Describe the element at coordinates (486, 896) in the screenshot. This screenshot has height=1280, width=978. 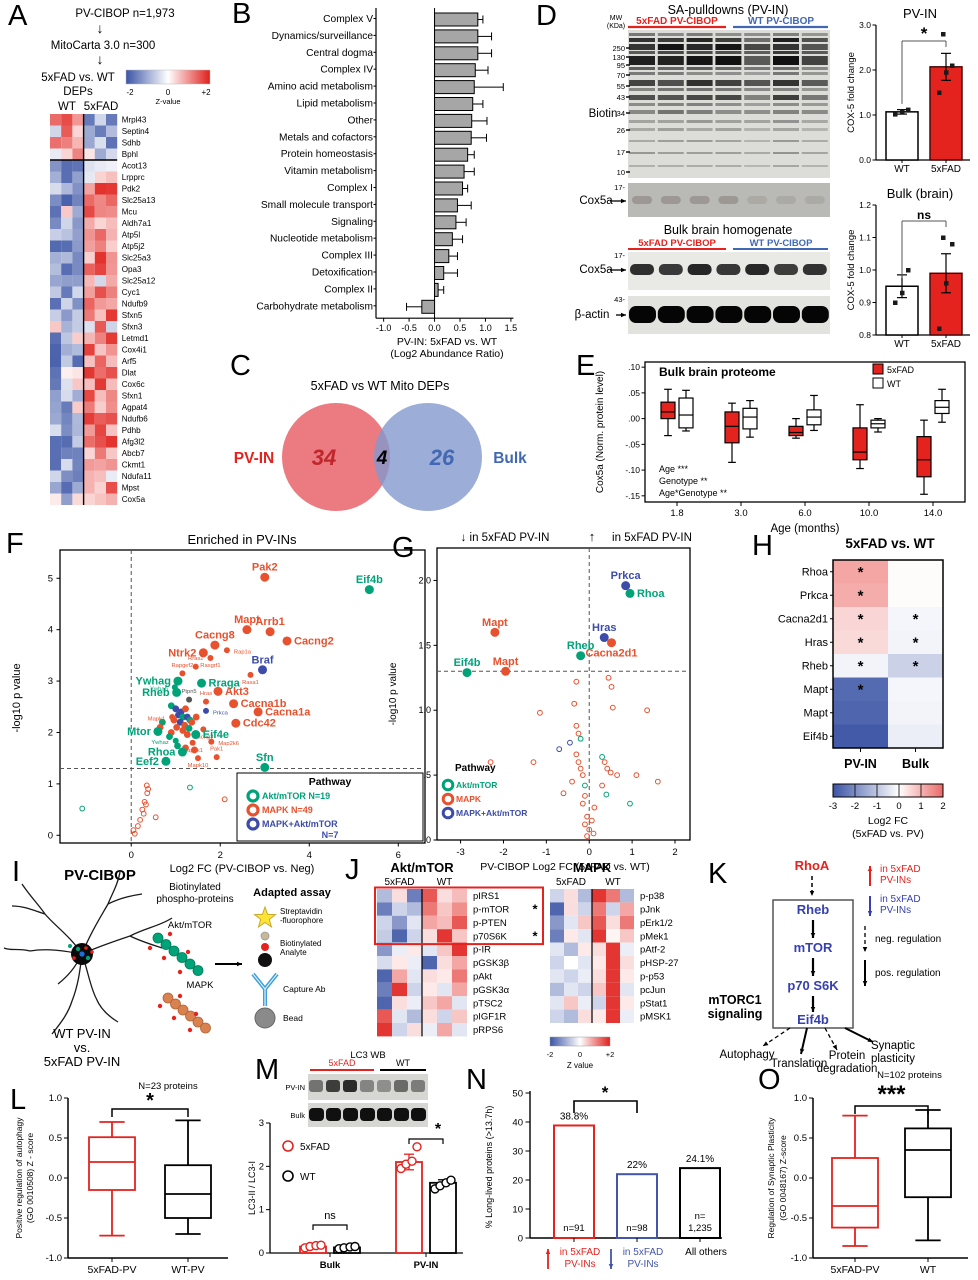
I see `row-label: pIRS1` at that location.